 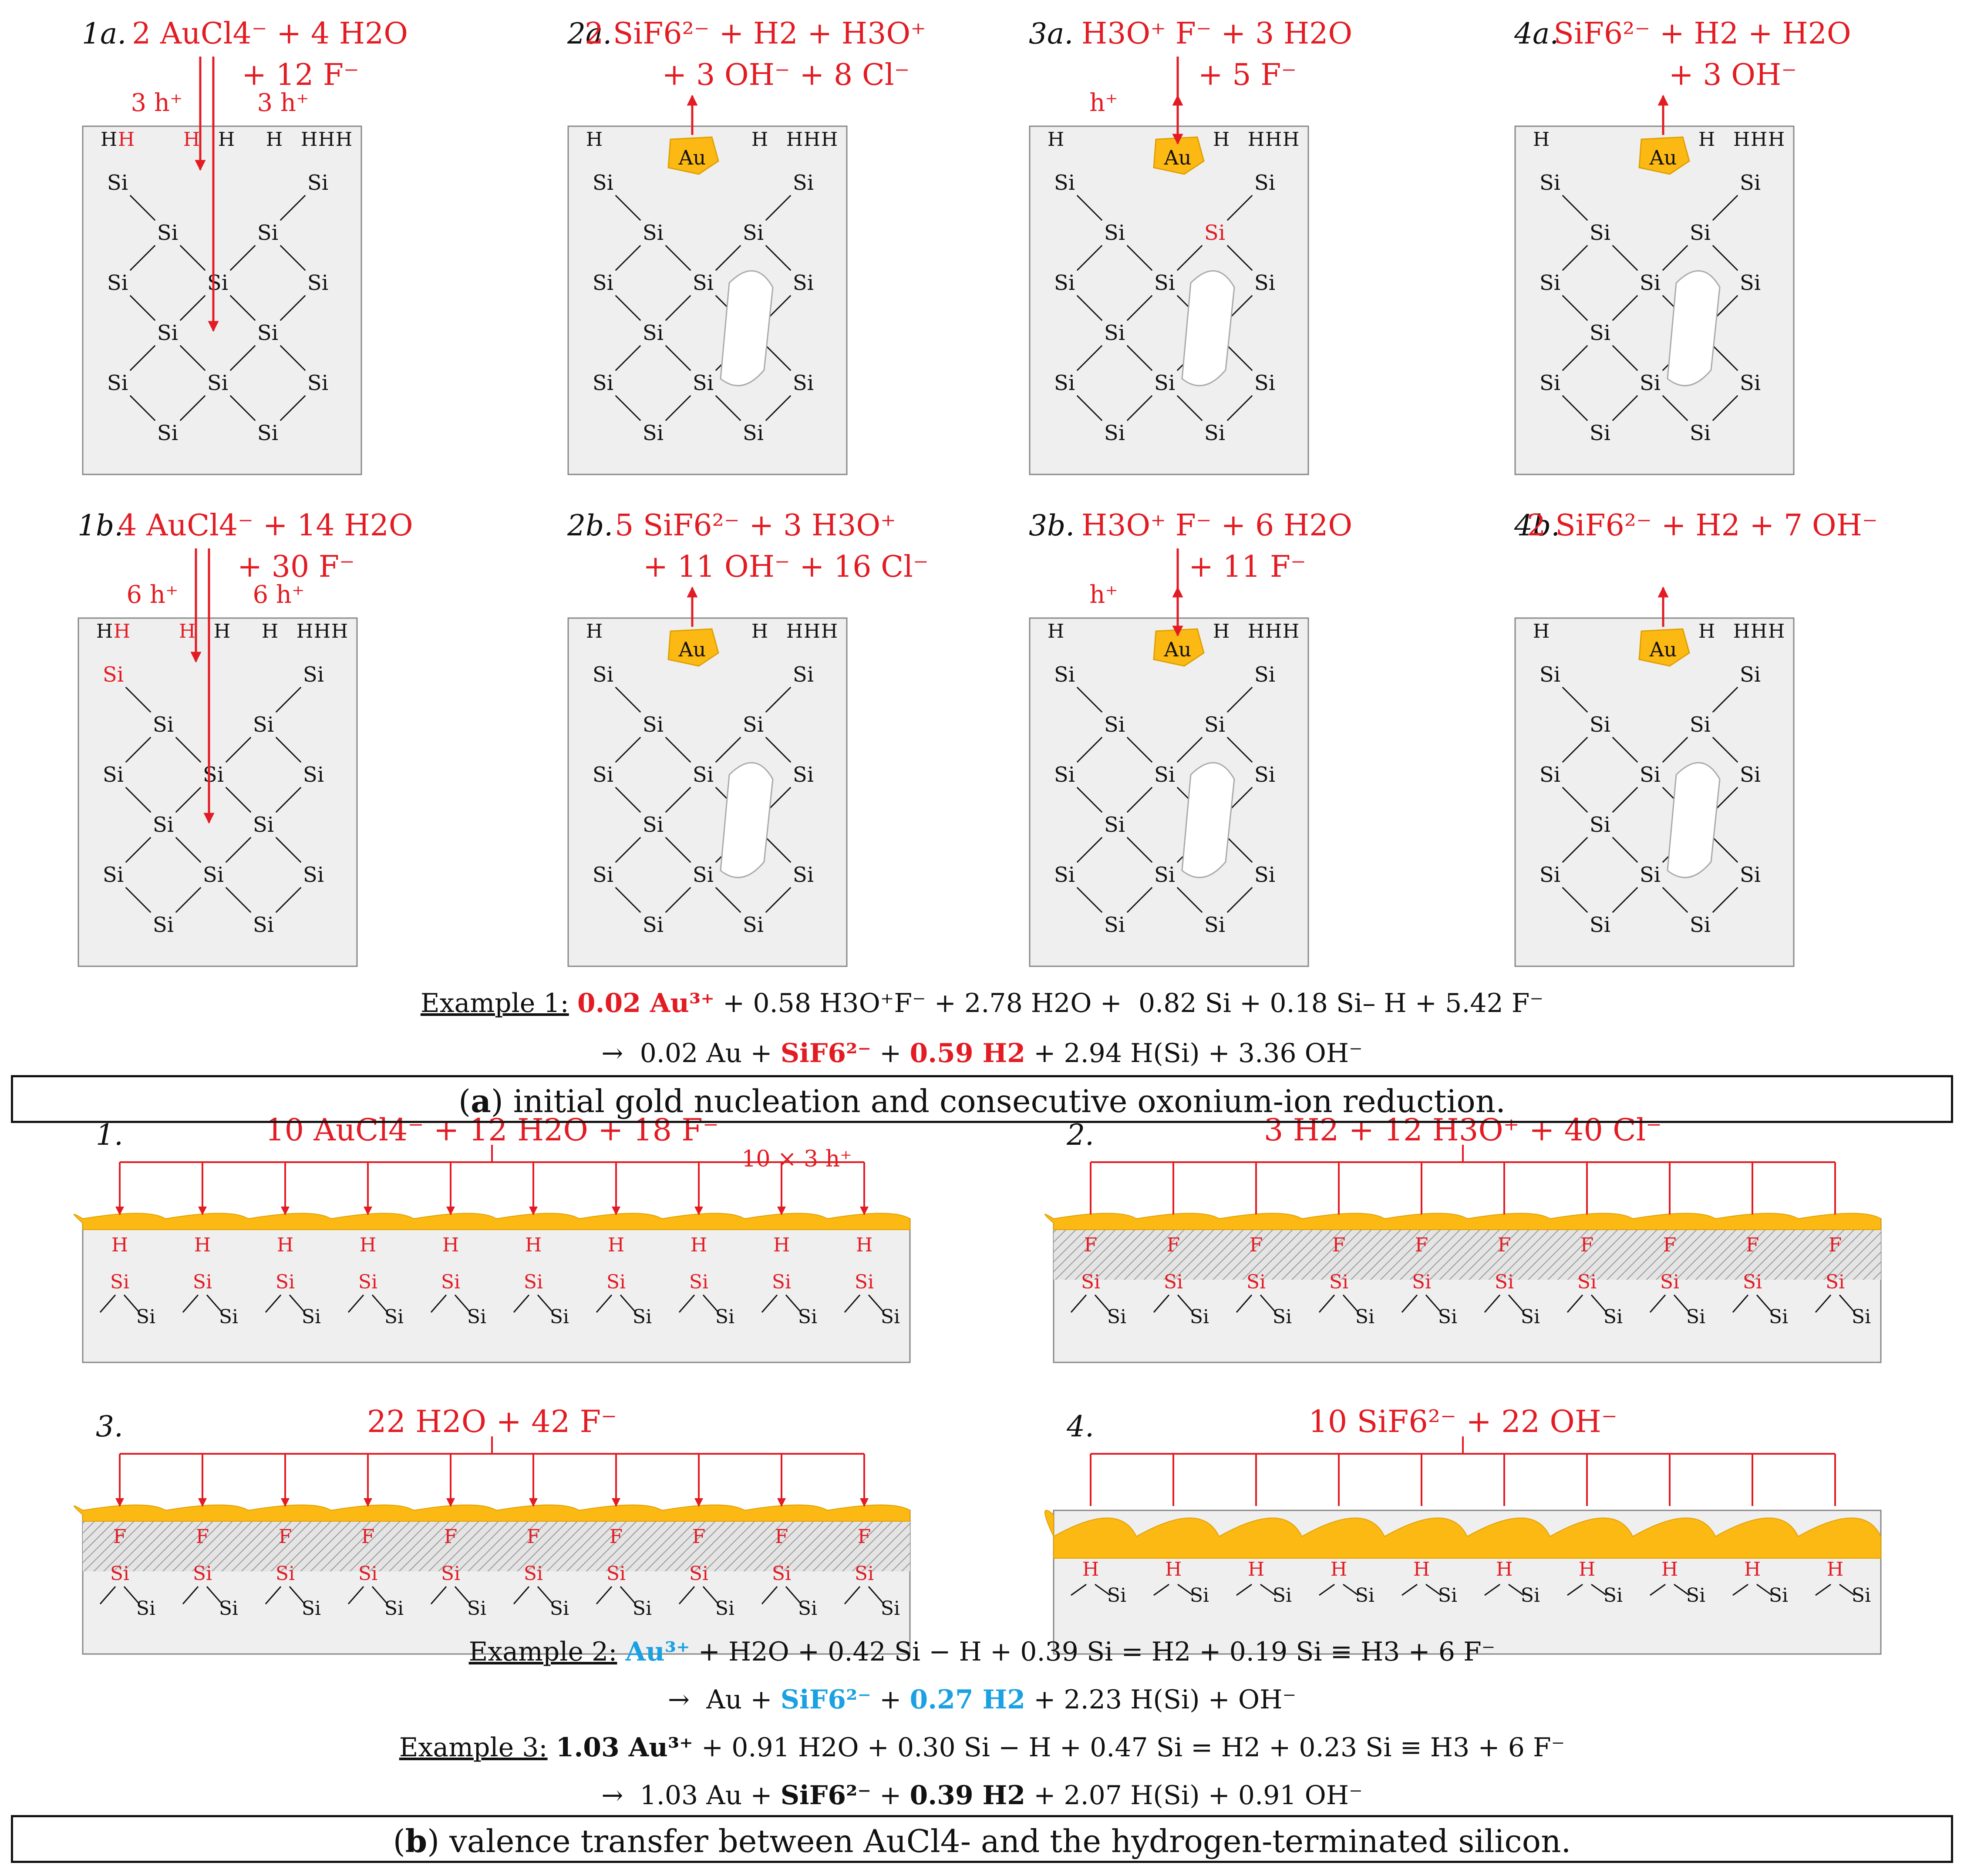 What do you see at coordinates (416, 1840) in the screenshot?
I see `caption-b-letter: b` at bounding box center [416, 1840].